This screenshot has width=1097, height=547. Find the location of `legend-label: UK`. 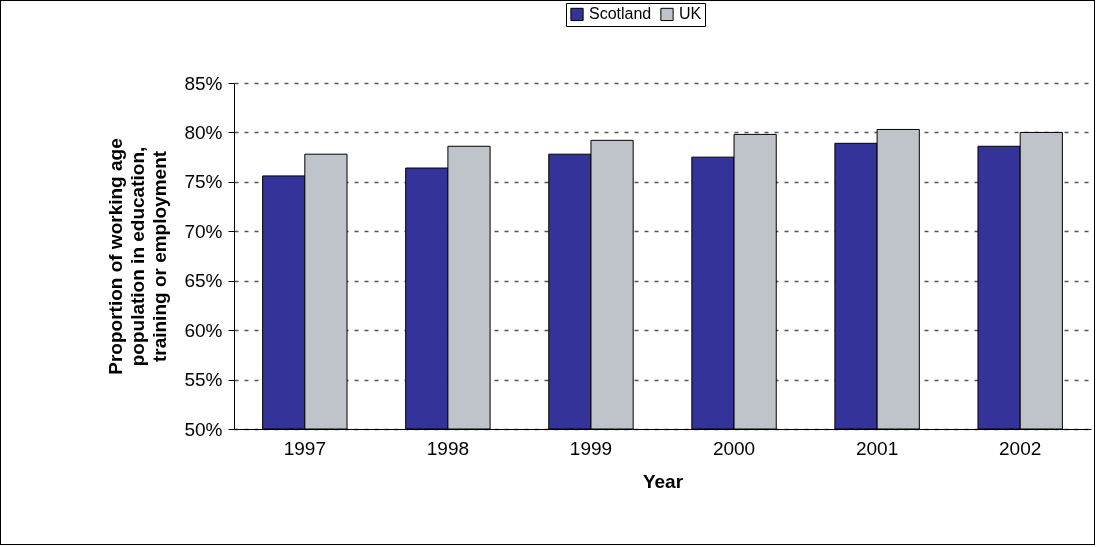

legend-label: UK is located at coordinates (690, 14).